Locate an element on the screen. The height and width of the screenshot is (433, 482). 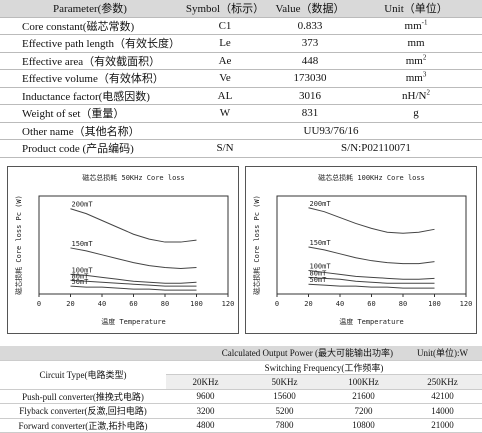
param-row: Product code (产品编码) S/N S/N:P02110071 is located at coordinates (241, 148).